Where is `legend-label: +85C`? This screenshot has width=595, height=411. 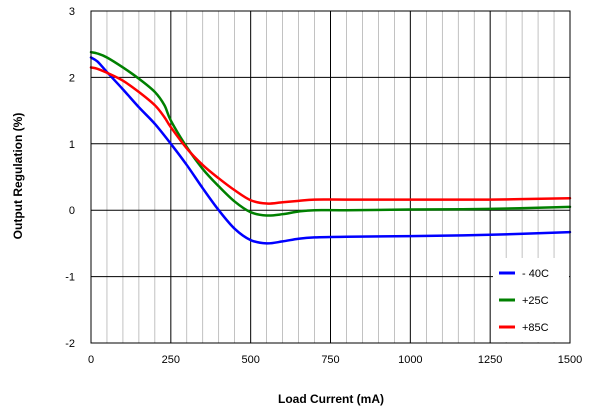 legend-label: +85C is located at coordinates (535, 328).